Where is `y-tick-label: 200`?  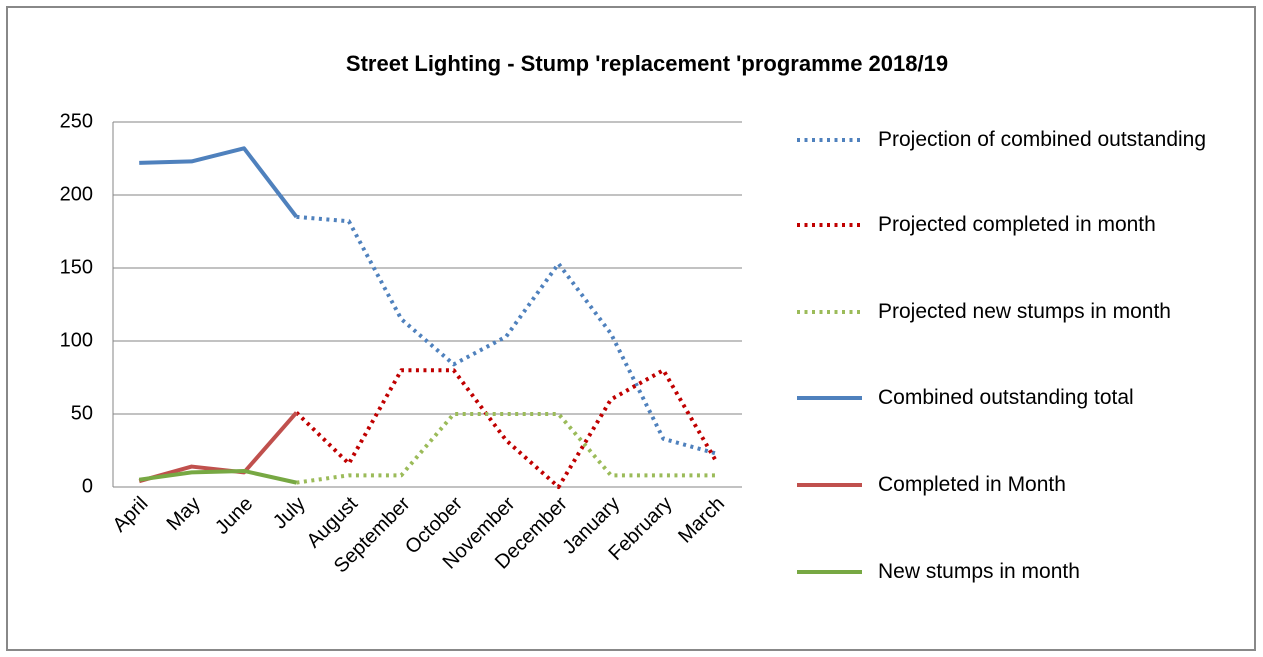 y-tick-label: 200 is located at coordinates (76, 194).